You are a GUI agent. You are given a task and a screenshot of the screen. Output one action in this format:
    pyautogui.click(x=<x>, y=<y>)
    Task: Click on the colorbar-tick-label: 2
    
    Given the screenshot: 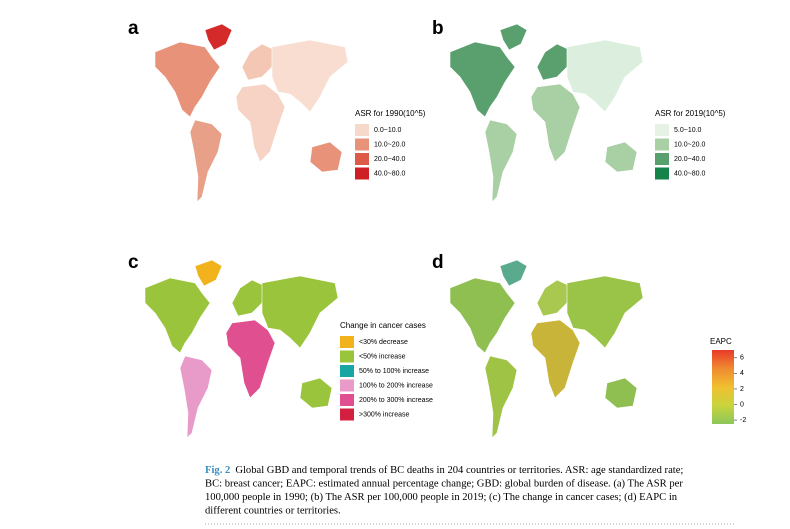 What is the action you would take?
    pyautogui.click(x=742, y=389)
    